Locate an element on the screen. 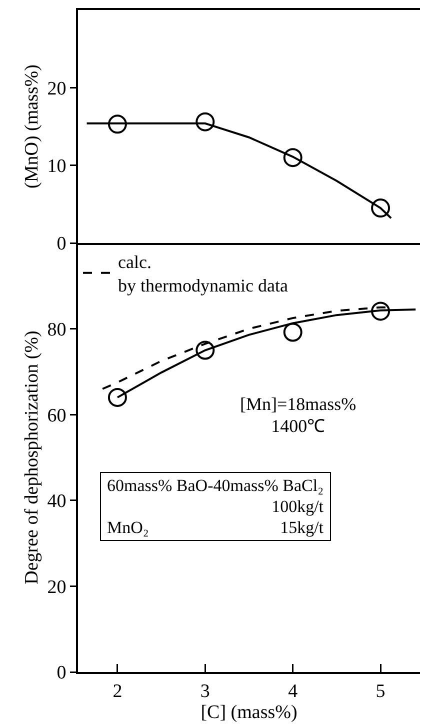 This screenshot has height=724, width=426. y-tick-label: 10 is located at coordinates (56, 166).